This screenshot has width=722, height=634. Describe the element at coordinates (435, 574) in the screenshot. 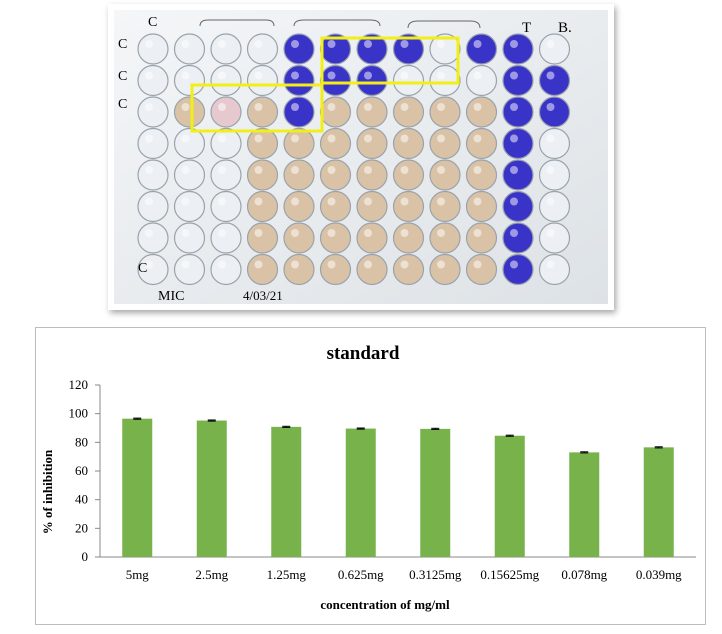

I see `x-tick-label: 0.3125mg` at that location.